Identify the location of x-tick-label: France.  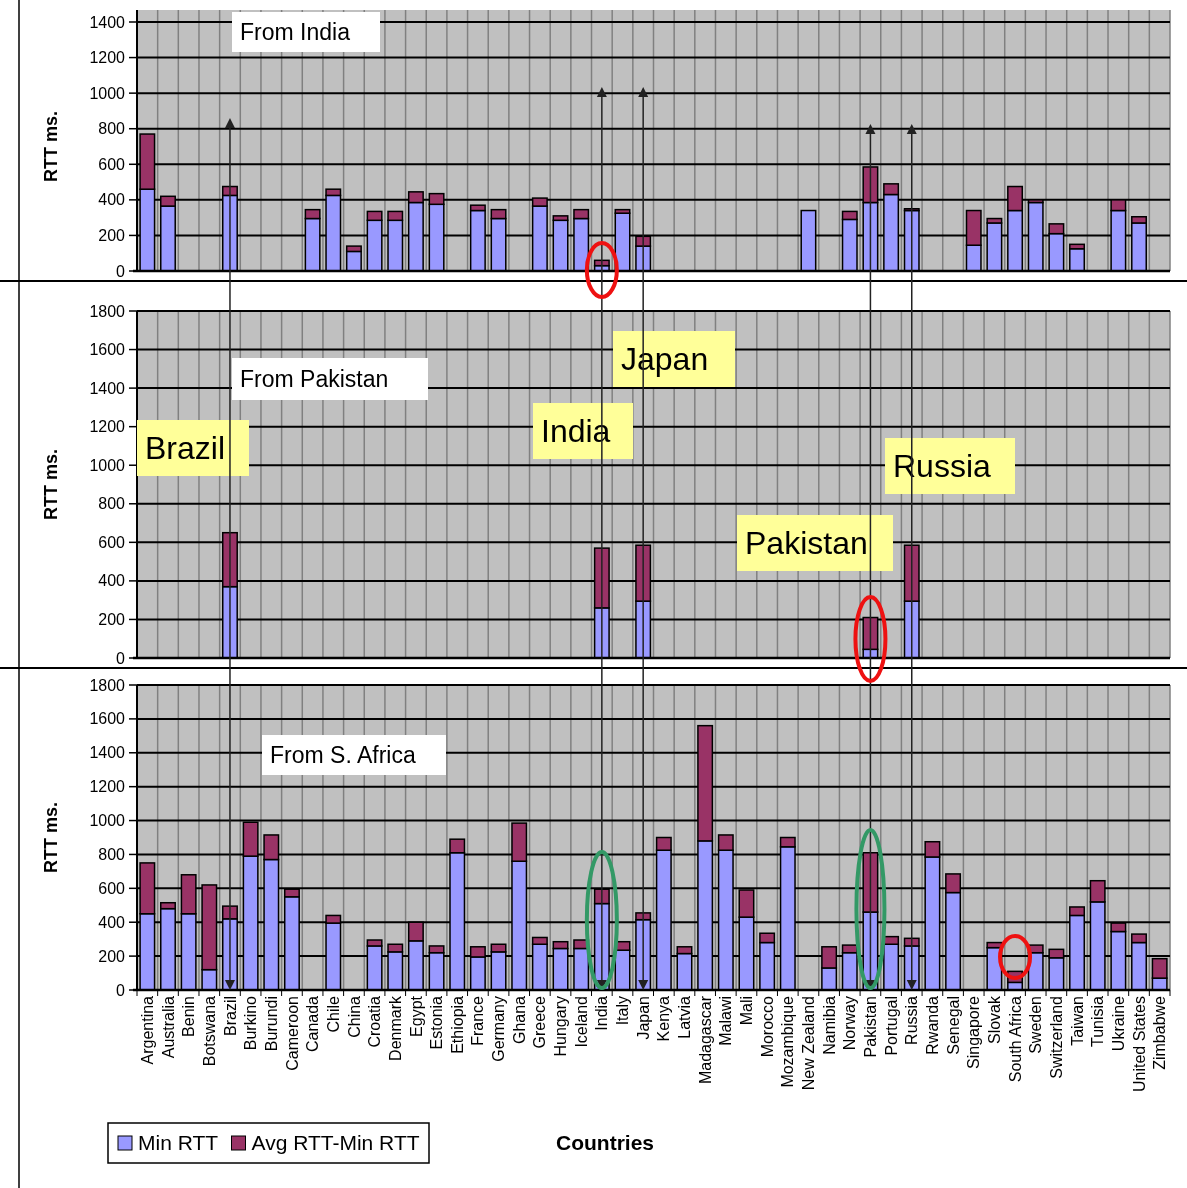
(478, 1020).